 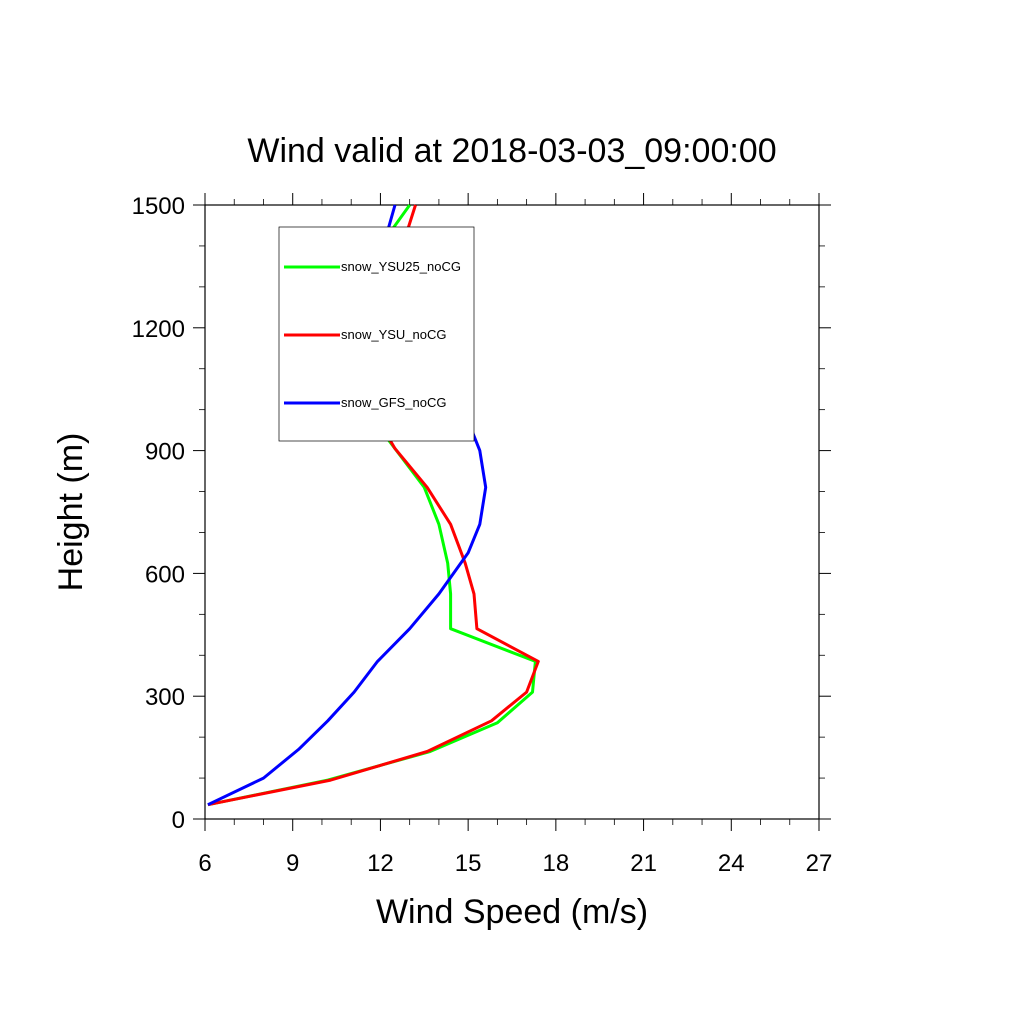 What do you see at coordinates (158, 513) in the screenshot?
I see `y-tick-labels: 0 300 600 900 1200 1500` at bounding box center [158, 513].